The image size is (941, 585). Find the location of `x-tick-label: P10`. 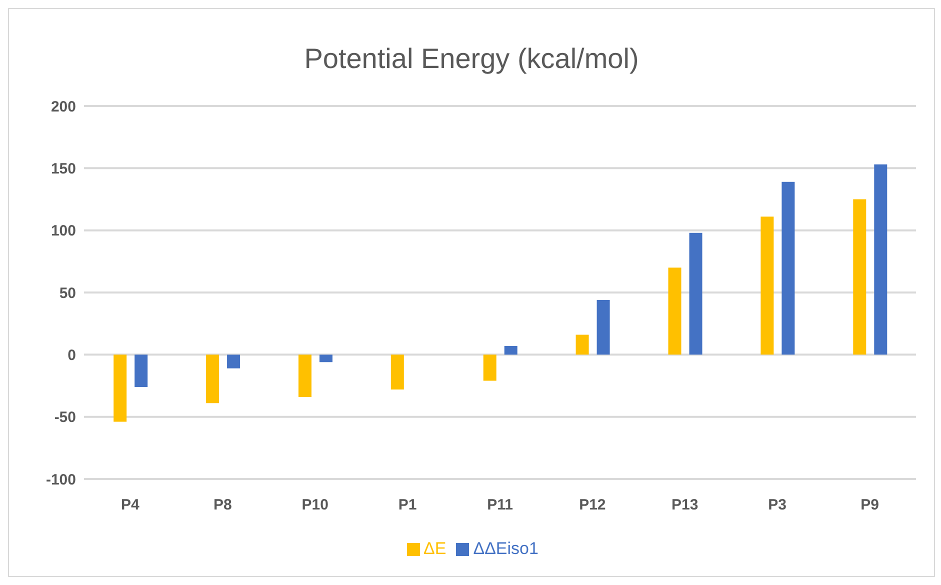

x-tick-label: P10 is located at coordinates (315, 505).